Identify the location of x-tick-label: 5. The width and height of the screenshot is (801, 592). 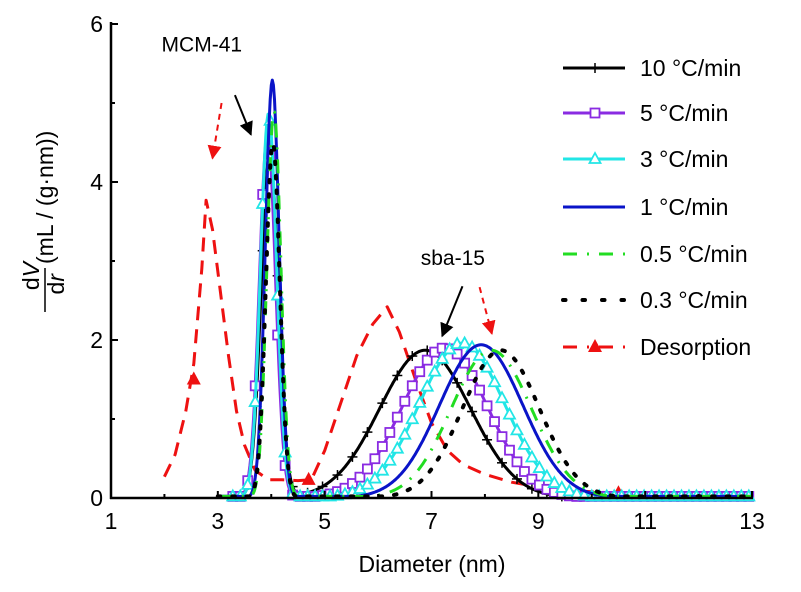
(324, 521).